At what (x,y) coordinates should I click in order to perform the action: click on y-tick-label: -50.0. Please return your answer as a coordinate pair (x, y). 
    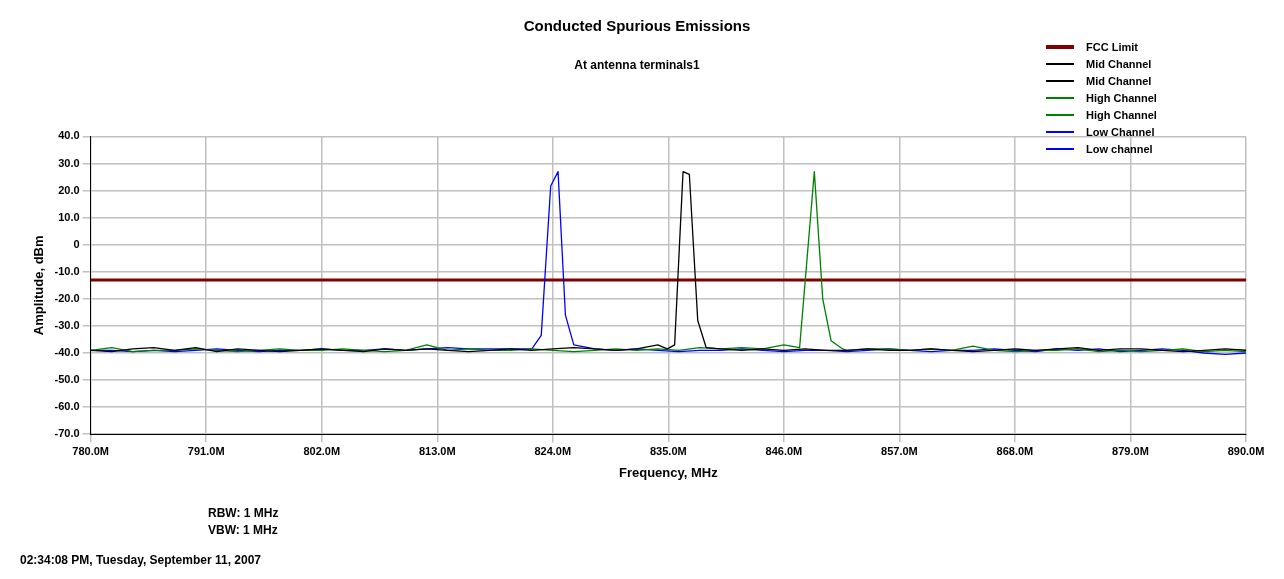
    Looking at the image, I should click on (67, 379).